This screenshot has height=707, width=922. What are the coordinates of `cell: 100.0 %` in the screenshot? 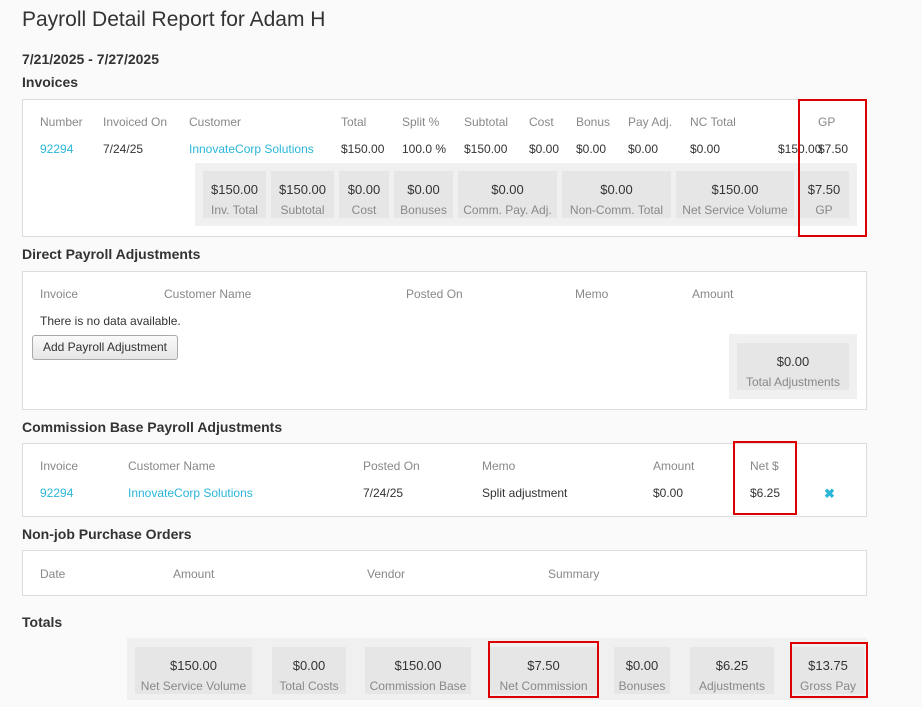 It's located at (424, 149).